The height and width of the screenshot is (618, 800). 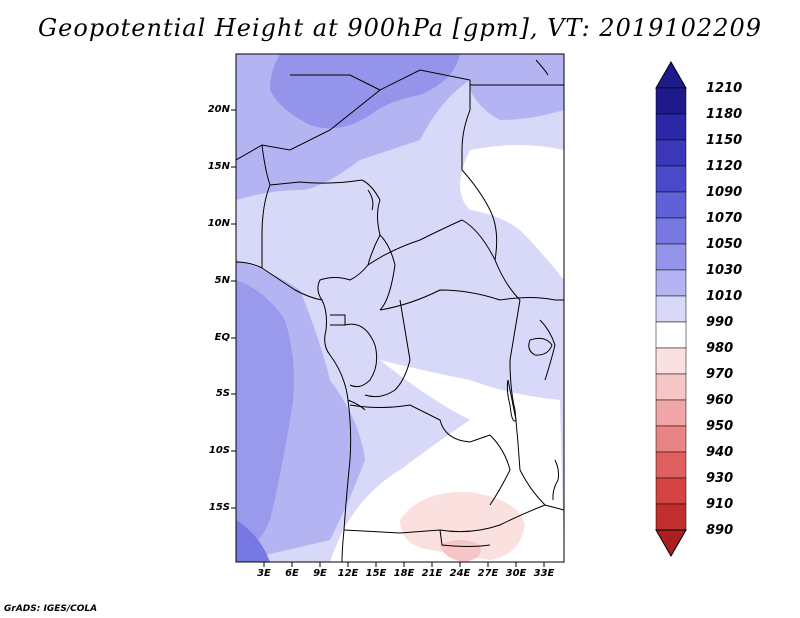 What do you see at coordinates (720, 322) in the screenshot?
I see `colorbar-label: 990` at bounding box center [720, 322].